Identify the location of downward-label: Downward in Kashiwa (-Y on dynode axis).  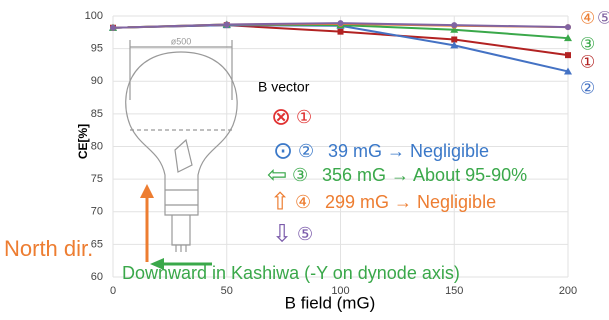
(291, 273).